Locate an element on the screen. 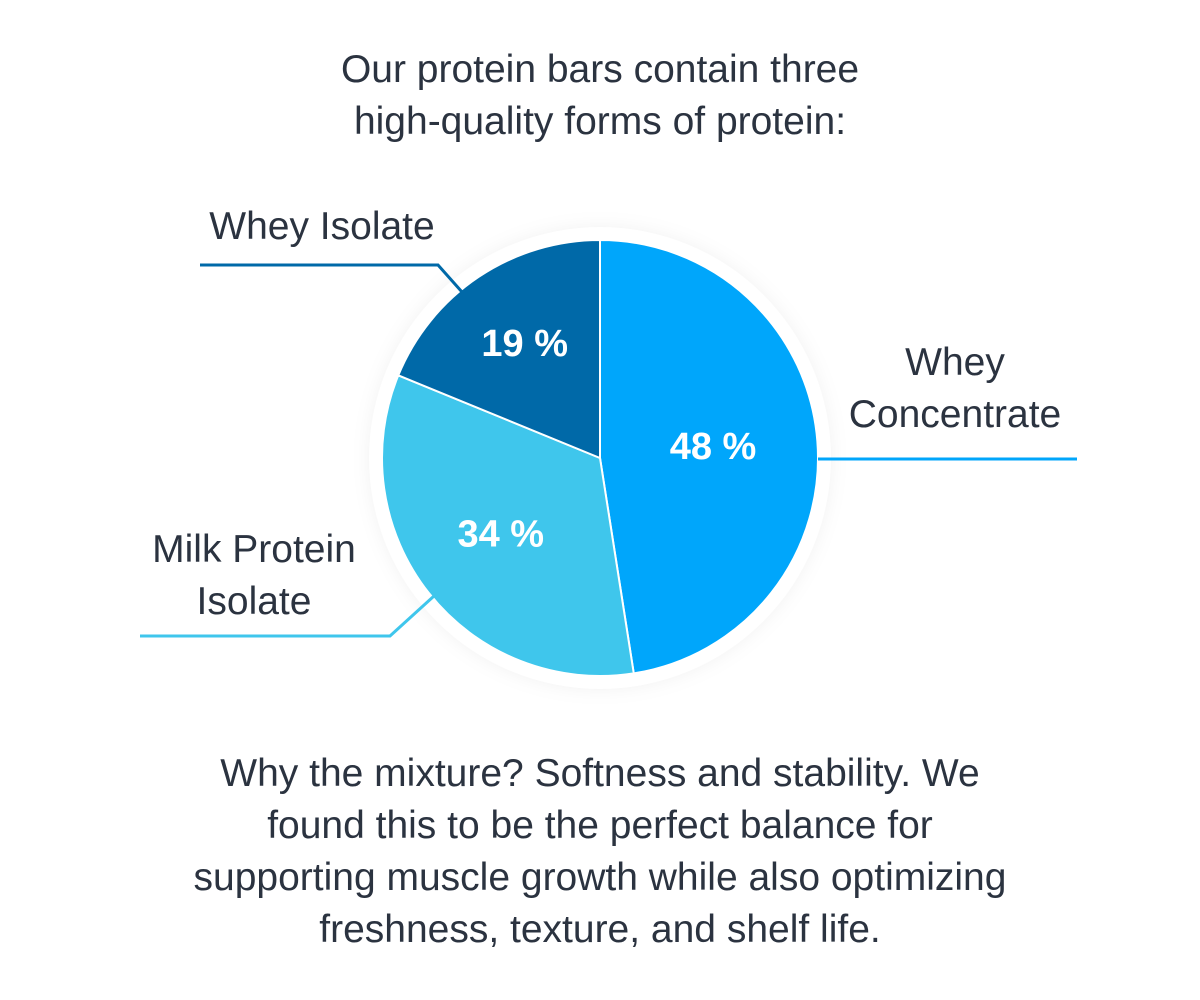 The height and width of the screenshot is (1000, 1200). caption-line-4: freshness, texture, and shelf life. is located at coordinates (600, 929).